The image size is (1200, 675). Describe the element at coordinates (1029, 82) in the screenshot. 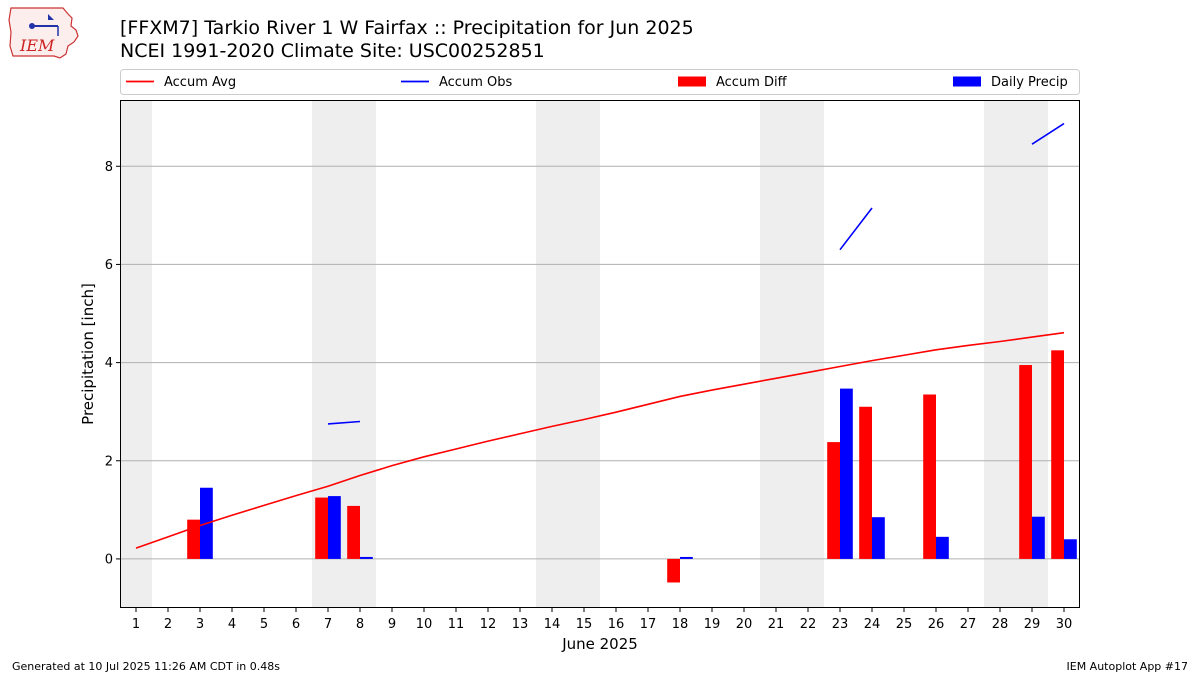

I see `legend-label-4: Daily Precip` at that location.